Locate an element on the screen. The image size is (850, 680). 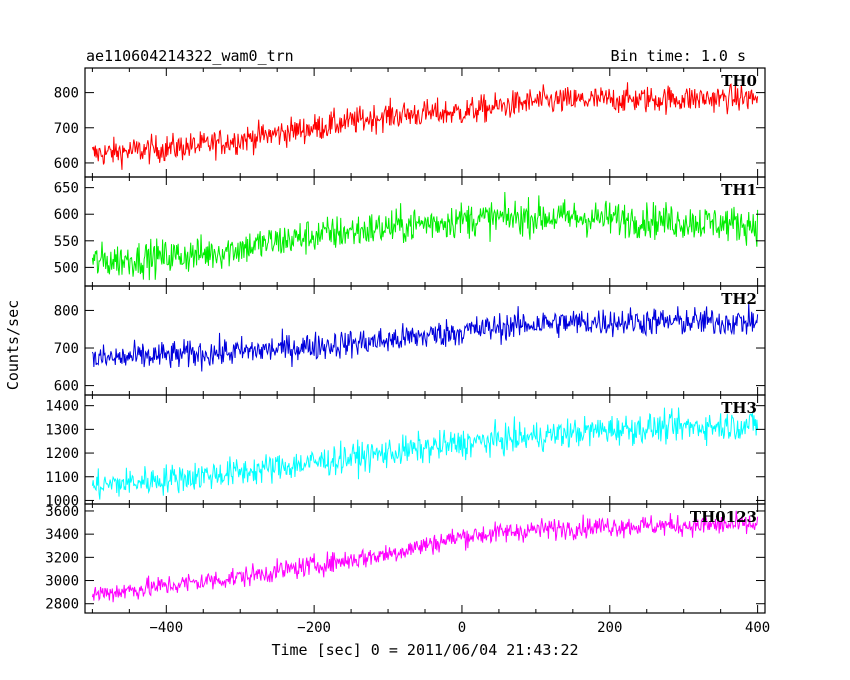
y-axis-label: Counts/sec is located at coordinates (13, 345).